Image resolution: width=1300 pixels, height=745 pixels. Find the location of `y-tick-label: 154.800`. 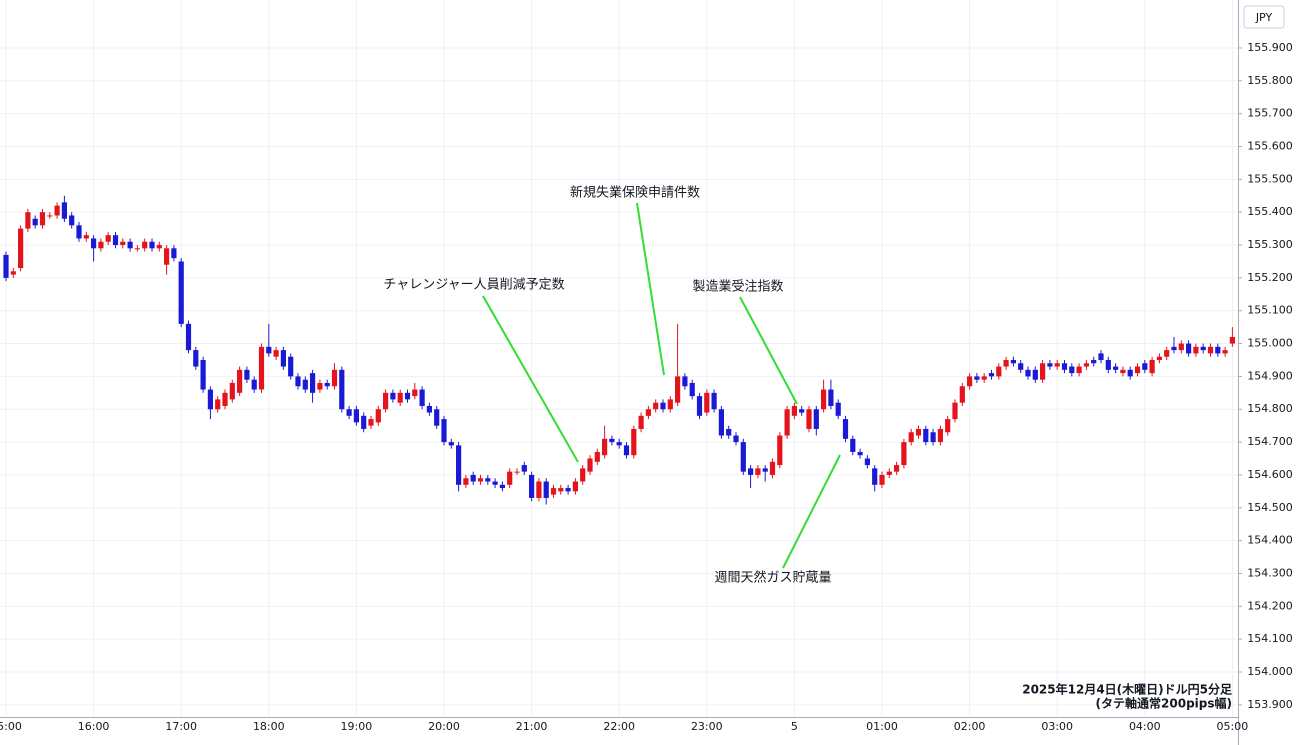

y-tick-label: 154.800 is located at coordinates (1270, 408).